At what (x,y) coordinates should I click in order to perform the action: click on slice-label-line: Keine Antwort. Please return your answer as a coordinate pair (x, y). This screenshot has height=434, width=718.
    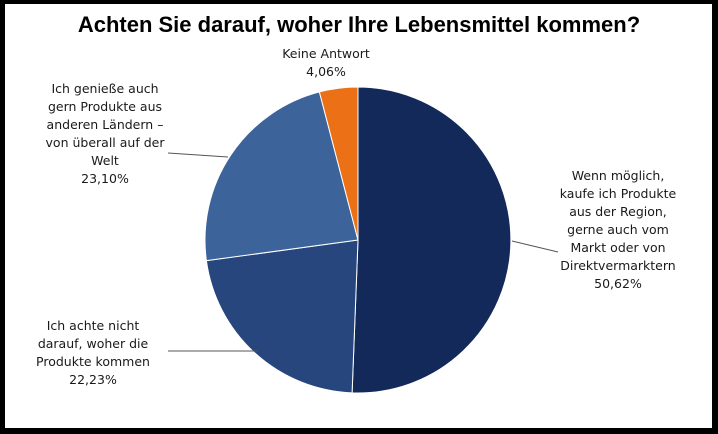
    Looking at the image, I should click on (326, 53).